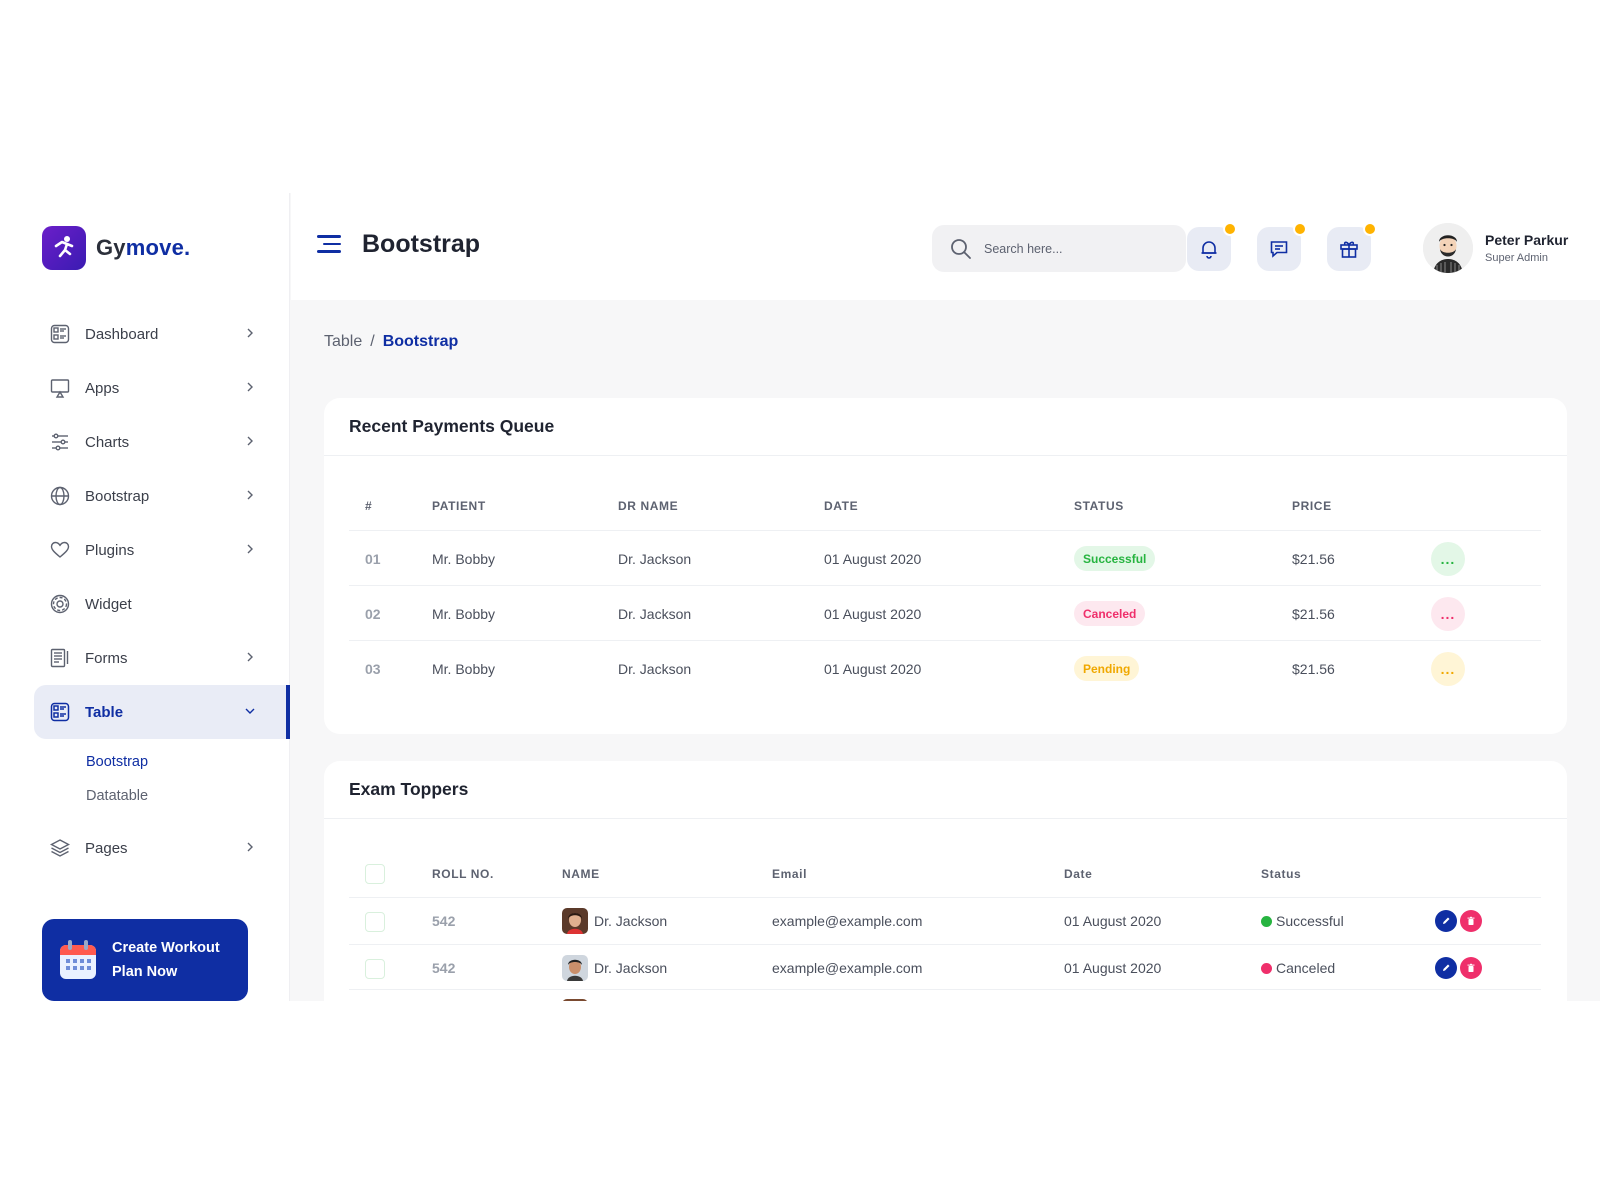 The width and height of the screenshot is (1600, 1200). What do you see at coordinates (162, 442) in the screenshot?
I see `sidebar-item-charts: Charts` at bounding box center [162, 442].